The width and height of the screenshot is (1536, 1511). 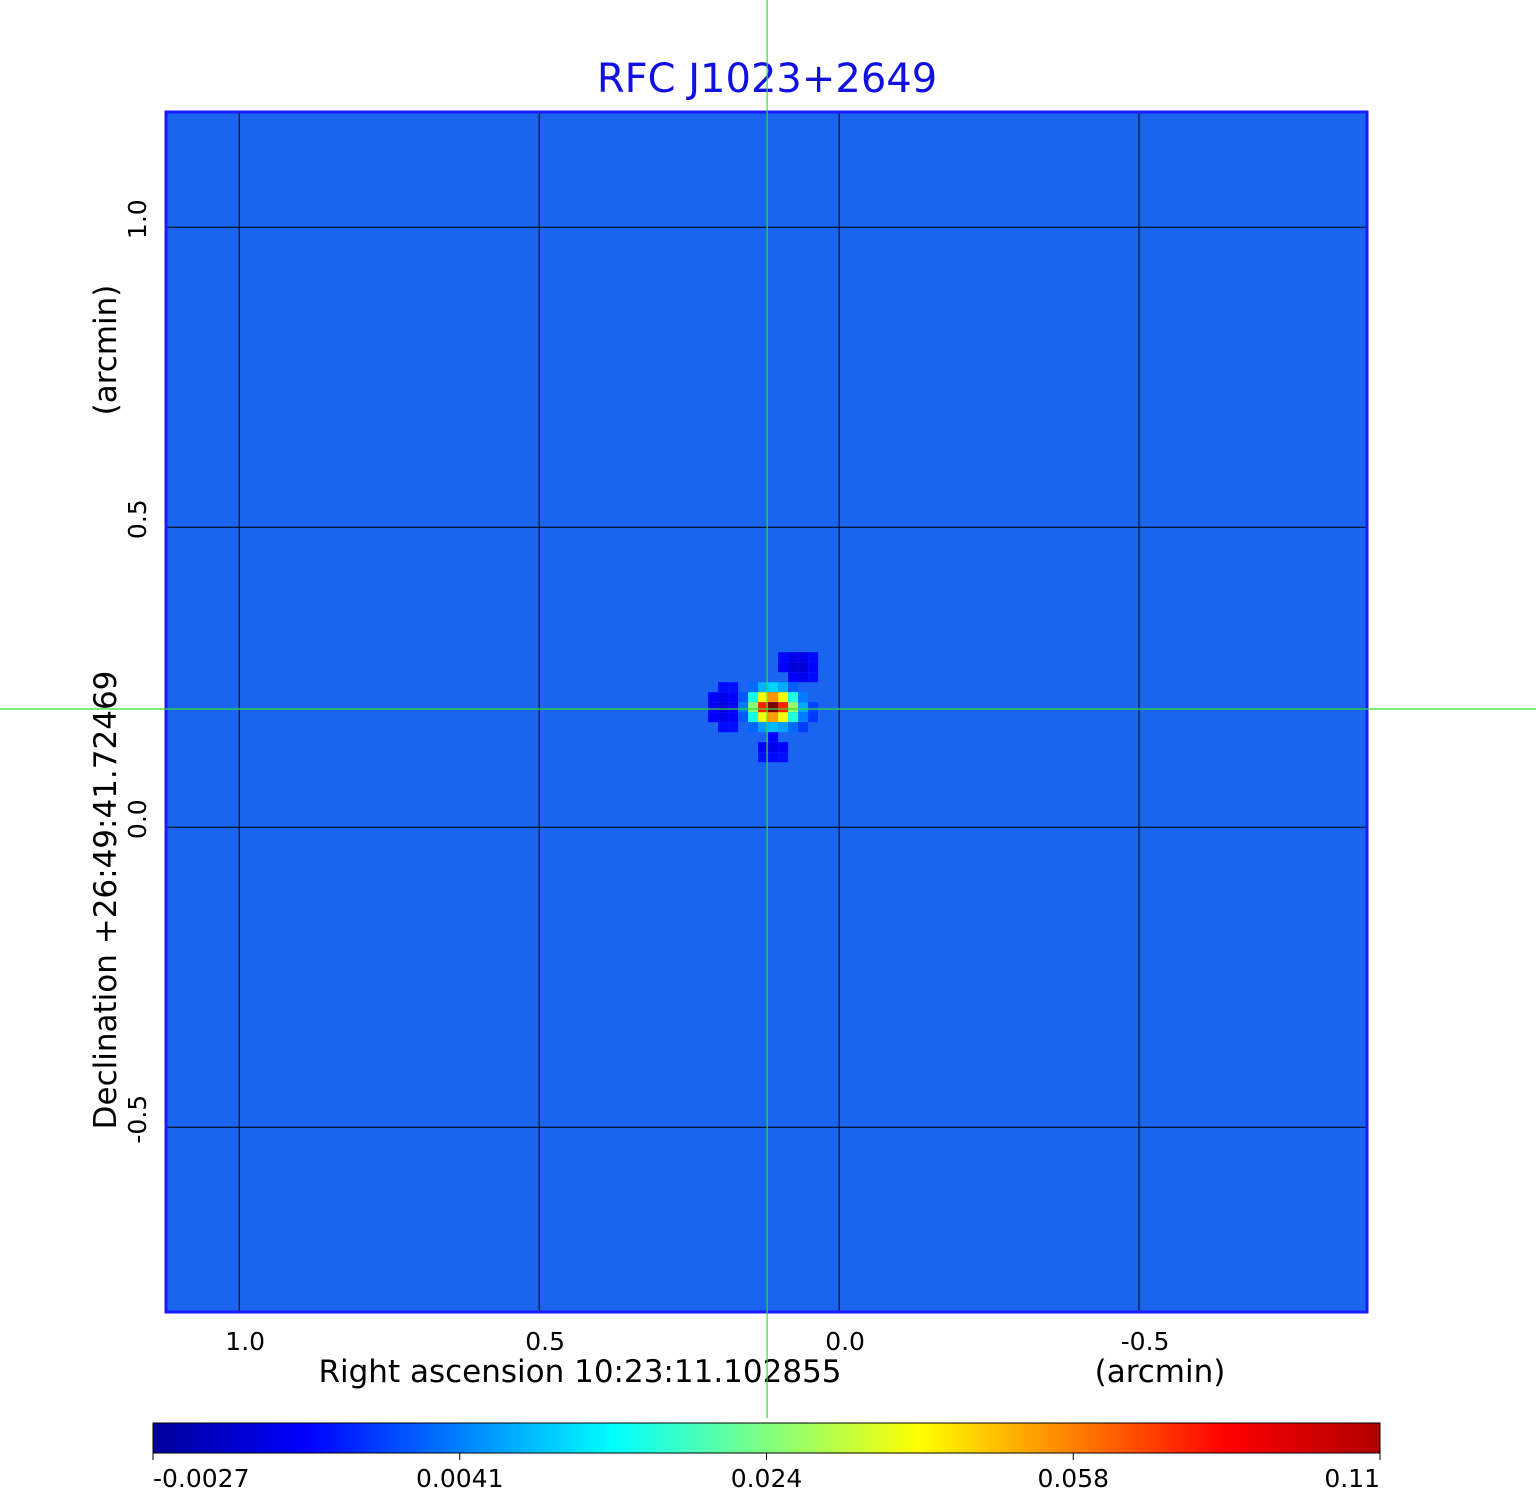 What do you see at coordinates (137, 219) in the screenshot?
I see `y-tick-label: 1.0` at bounding box center [137, 219].